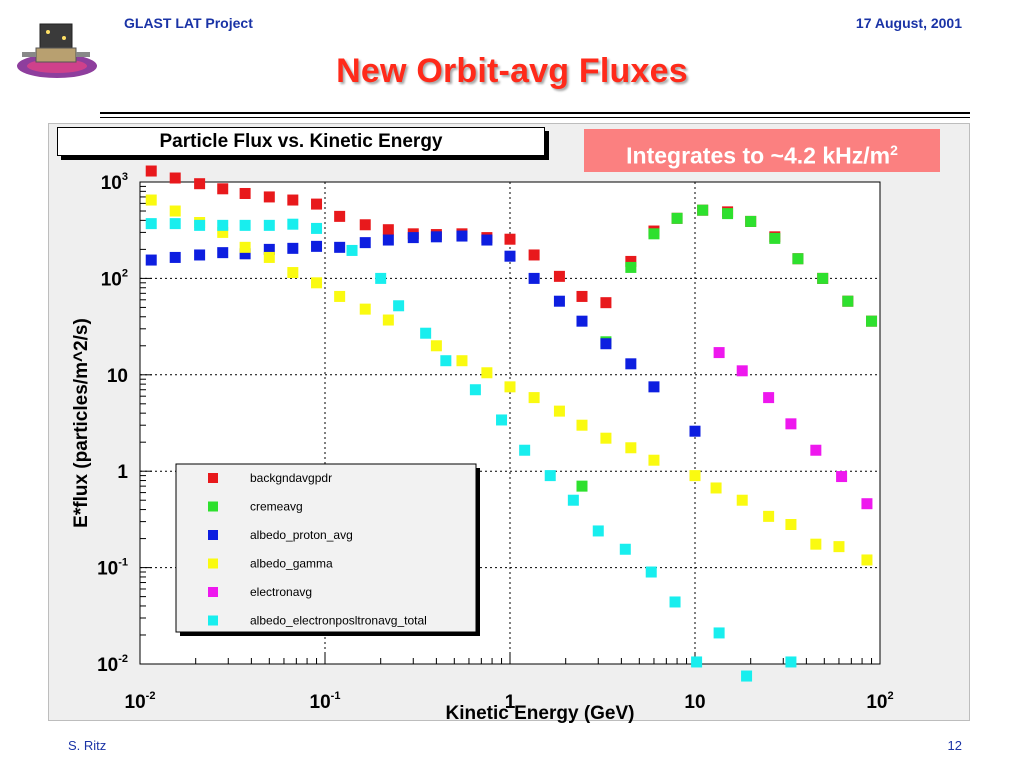  I want to click on y-tick-label: 10⁻², so click(112, 664).